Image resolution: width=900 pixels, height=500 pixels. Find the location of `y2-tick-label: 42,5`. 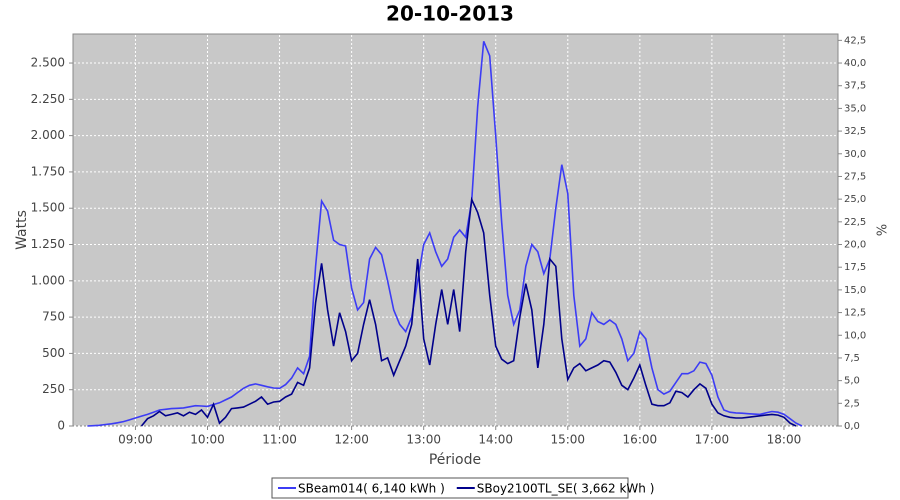

y2-tick-label: 42,5 is located at coordinates (855, 40).